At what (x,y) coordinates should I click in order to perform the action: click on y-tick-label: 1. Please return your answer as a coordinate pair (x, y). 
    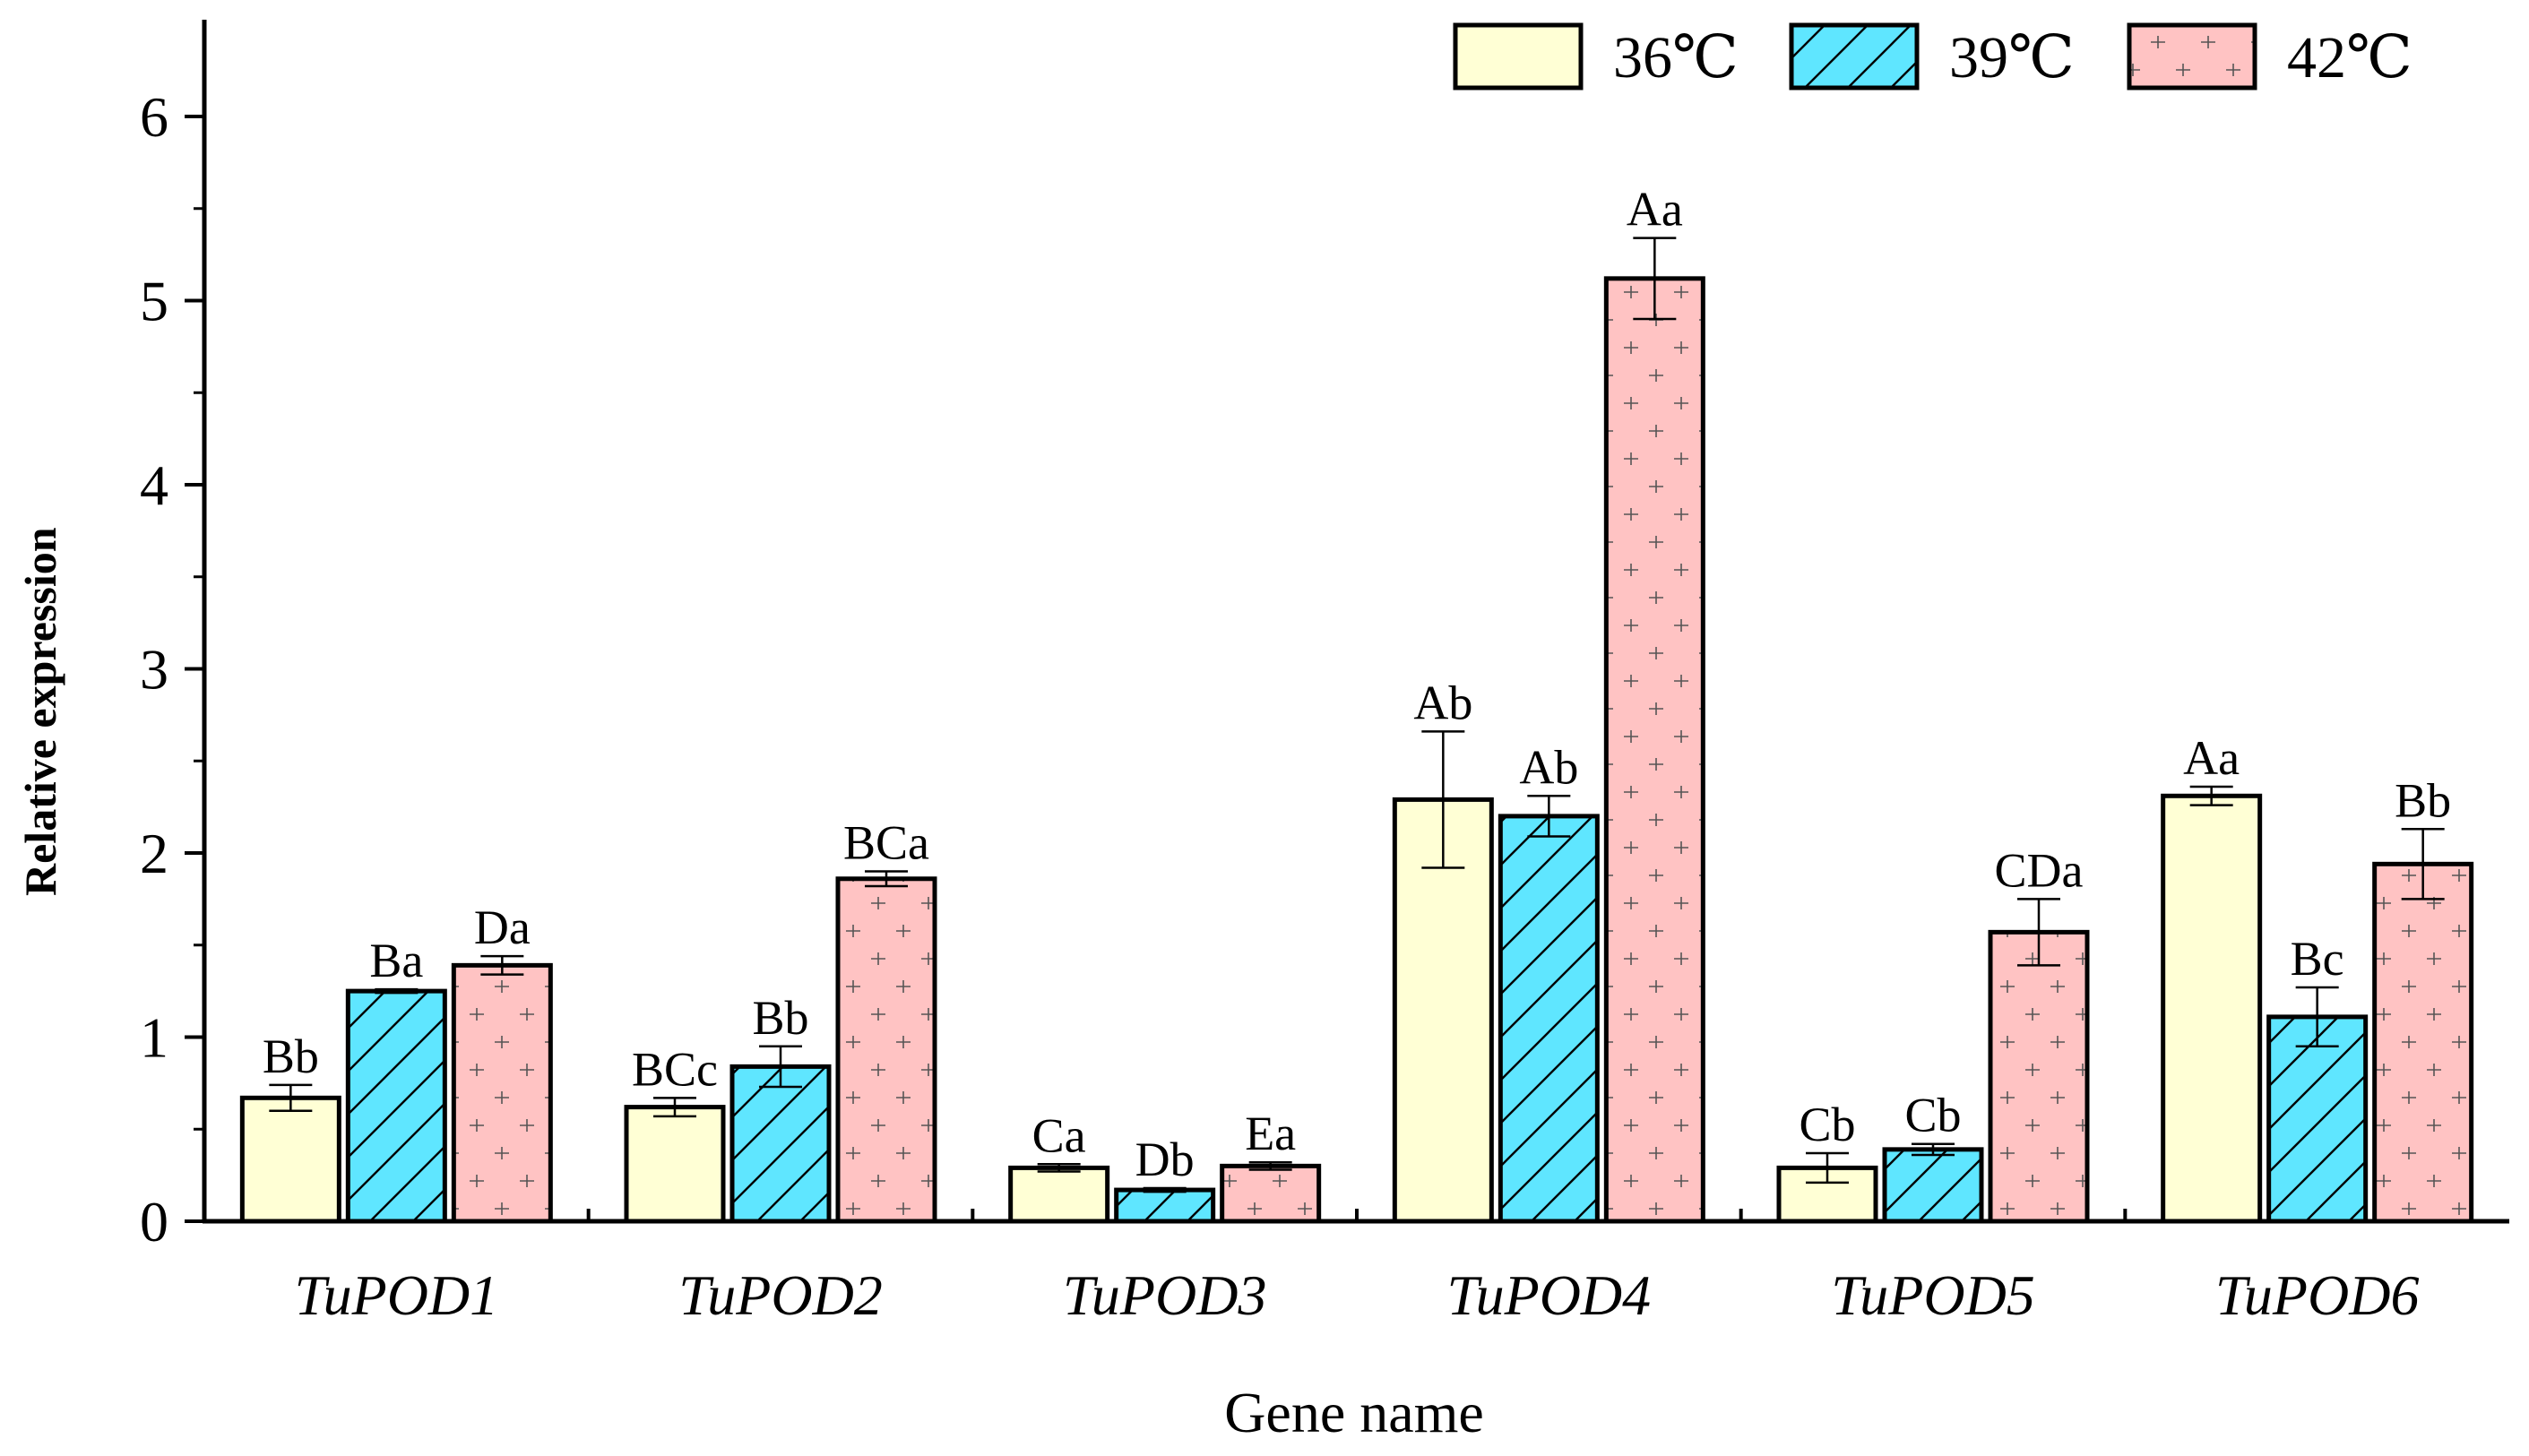
    Looking at the image, I should click on (154, 1038).